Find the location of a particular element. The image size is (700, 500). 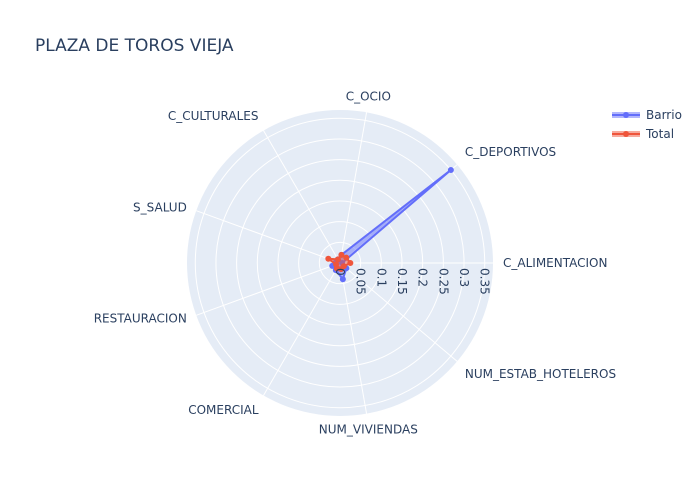

radial-tick-label: 0.1 is located at coordinates (381, 277).